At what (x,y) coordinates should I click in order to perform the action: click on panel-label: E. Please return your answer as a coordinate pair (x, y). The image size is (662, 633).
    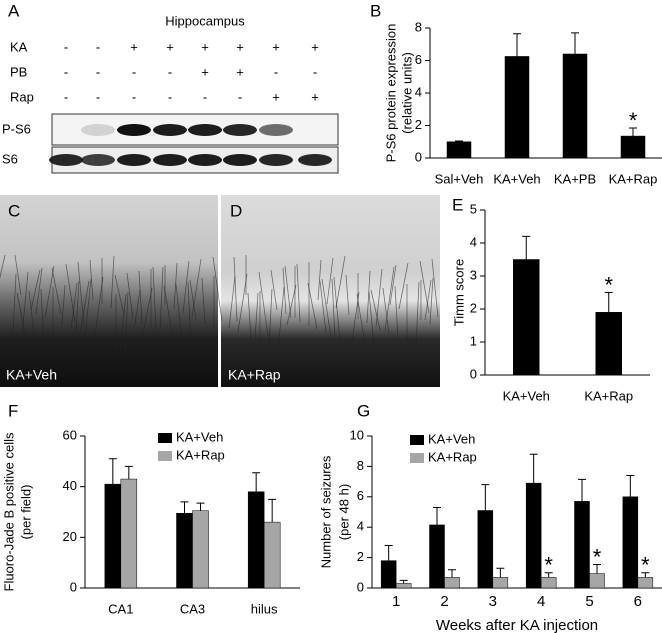
    Looking at the image, I should click on (457, 204).